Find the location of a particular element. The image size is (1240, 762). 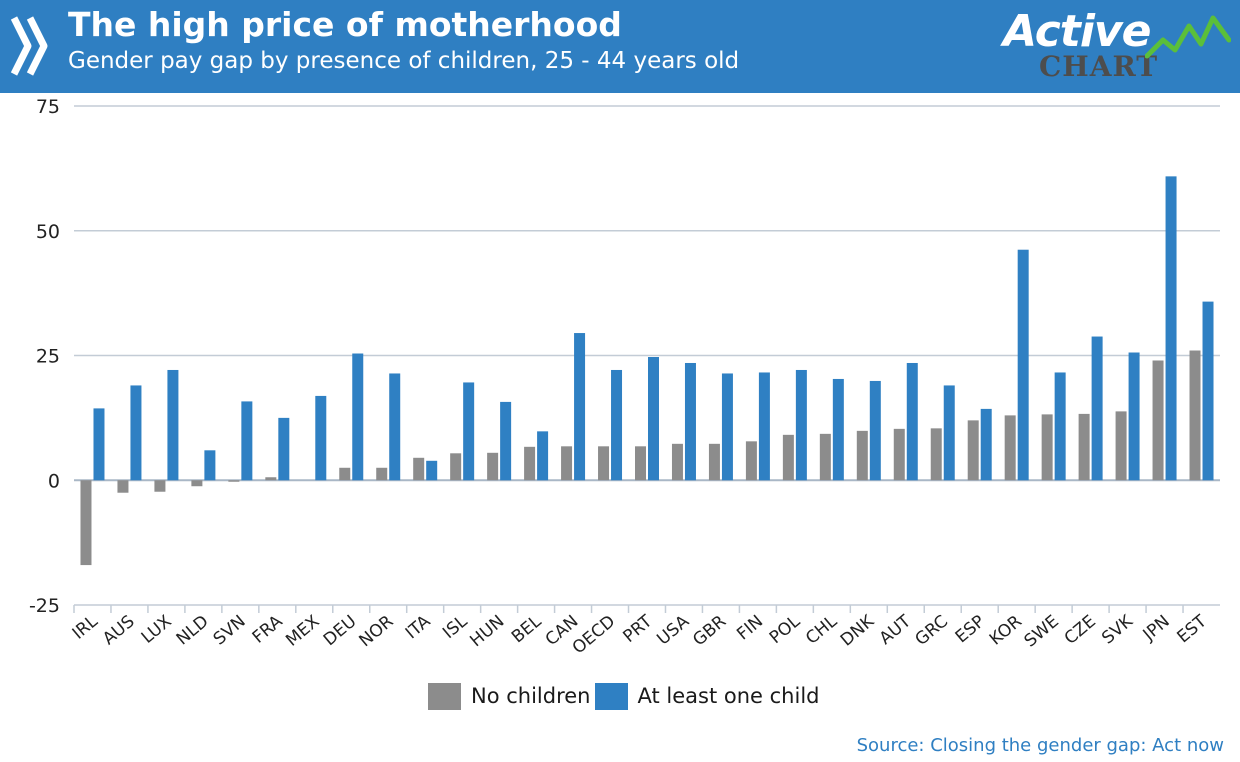

x-tick-label-grc: GRC is located at coordinates (932, 631).